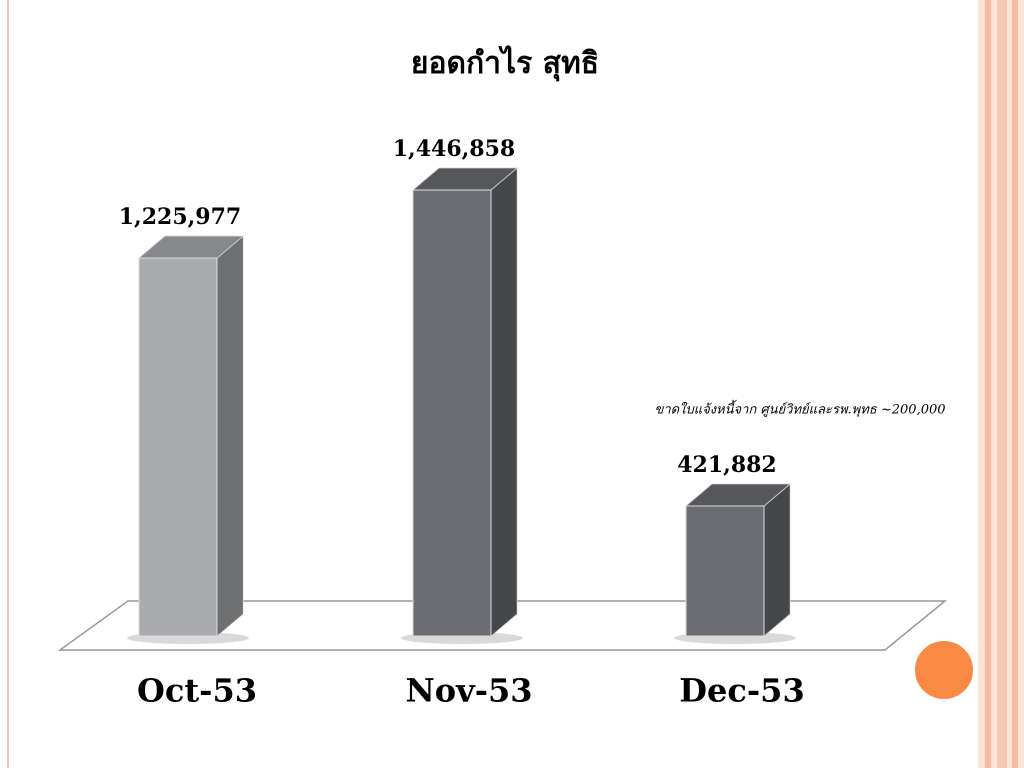  I want to click on decor-circle, so click(944, 670).